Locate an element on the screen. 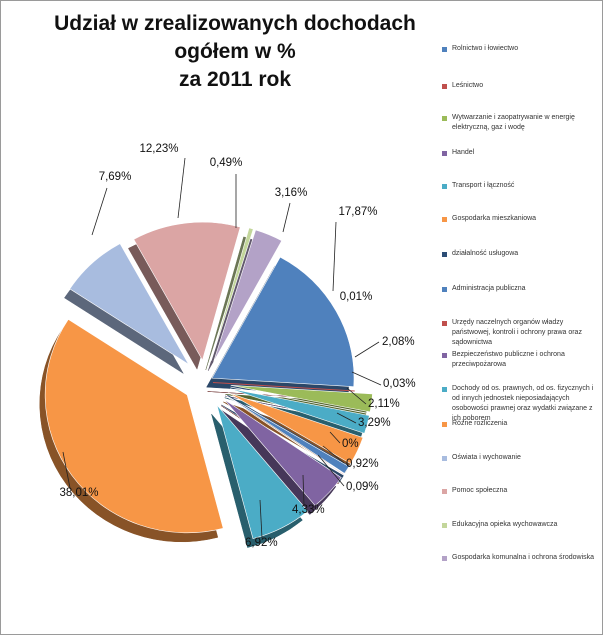  data-label: 3,16% is located at coordinates (291, 193).